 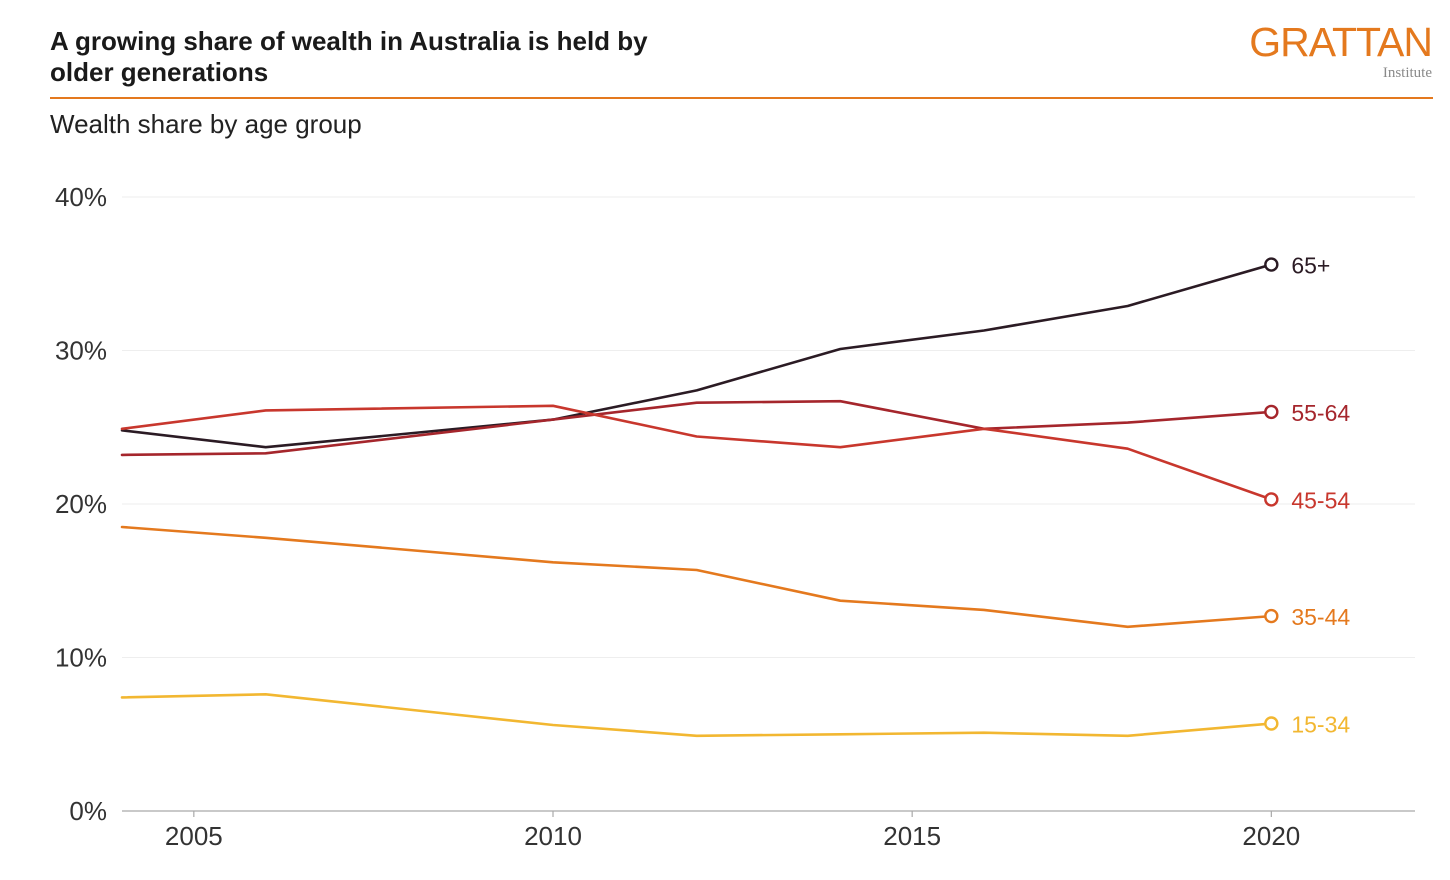 What do you see at coordinates (1271, 264) in the screenshot?
I see `series-end-marker-65-` at bounding box center [1271, 264].